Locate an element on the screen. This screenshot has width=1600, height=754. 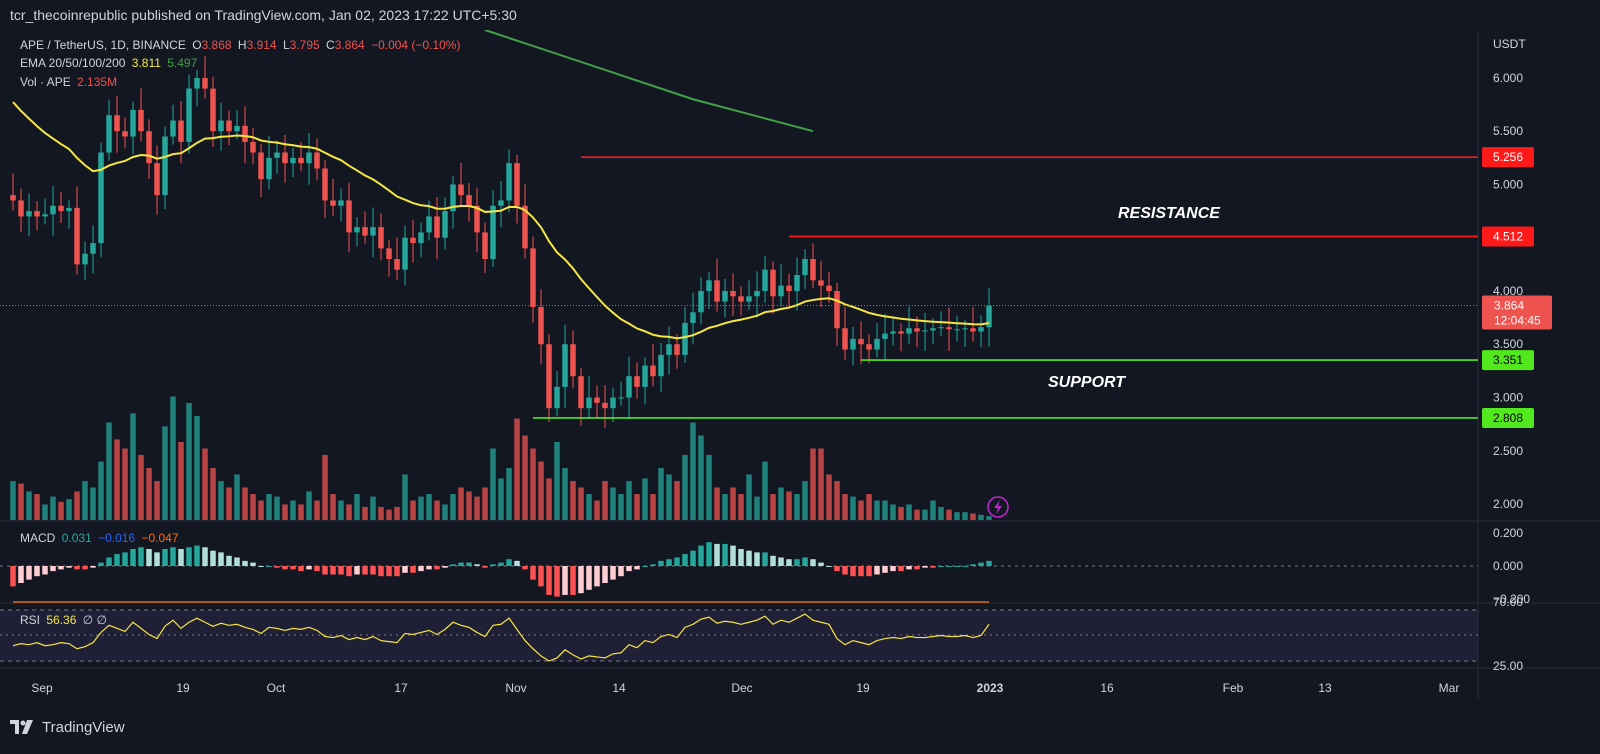
ema-legend: EMA 20/50/100/200 3.811 5.497 is located at coordinates (110, 63).